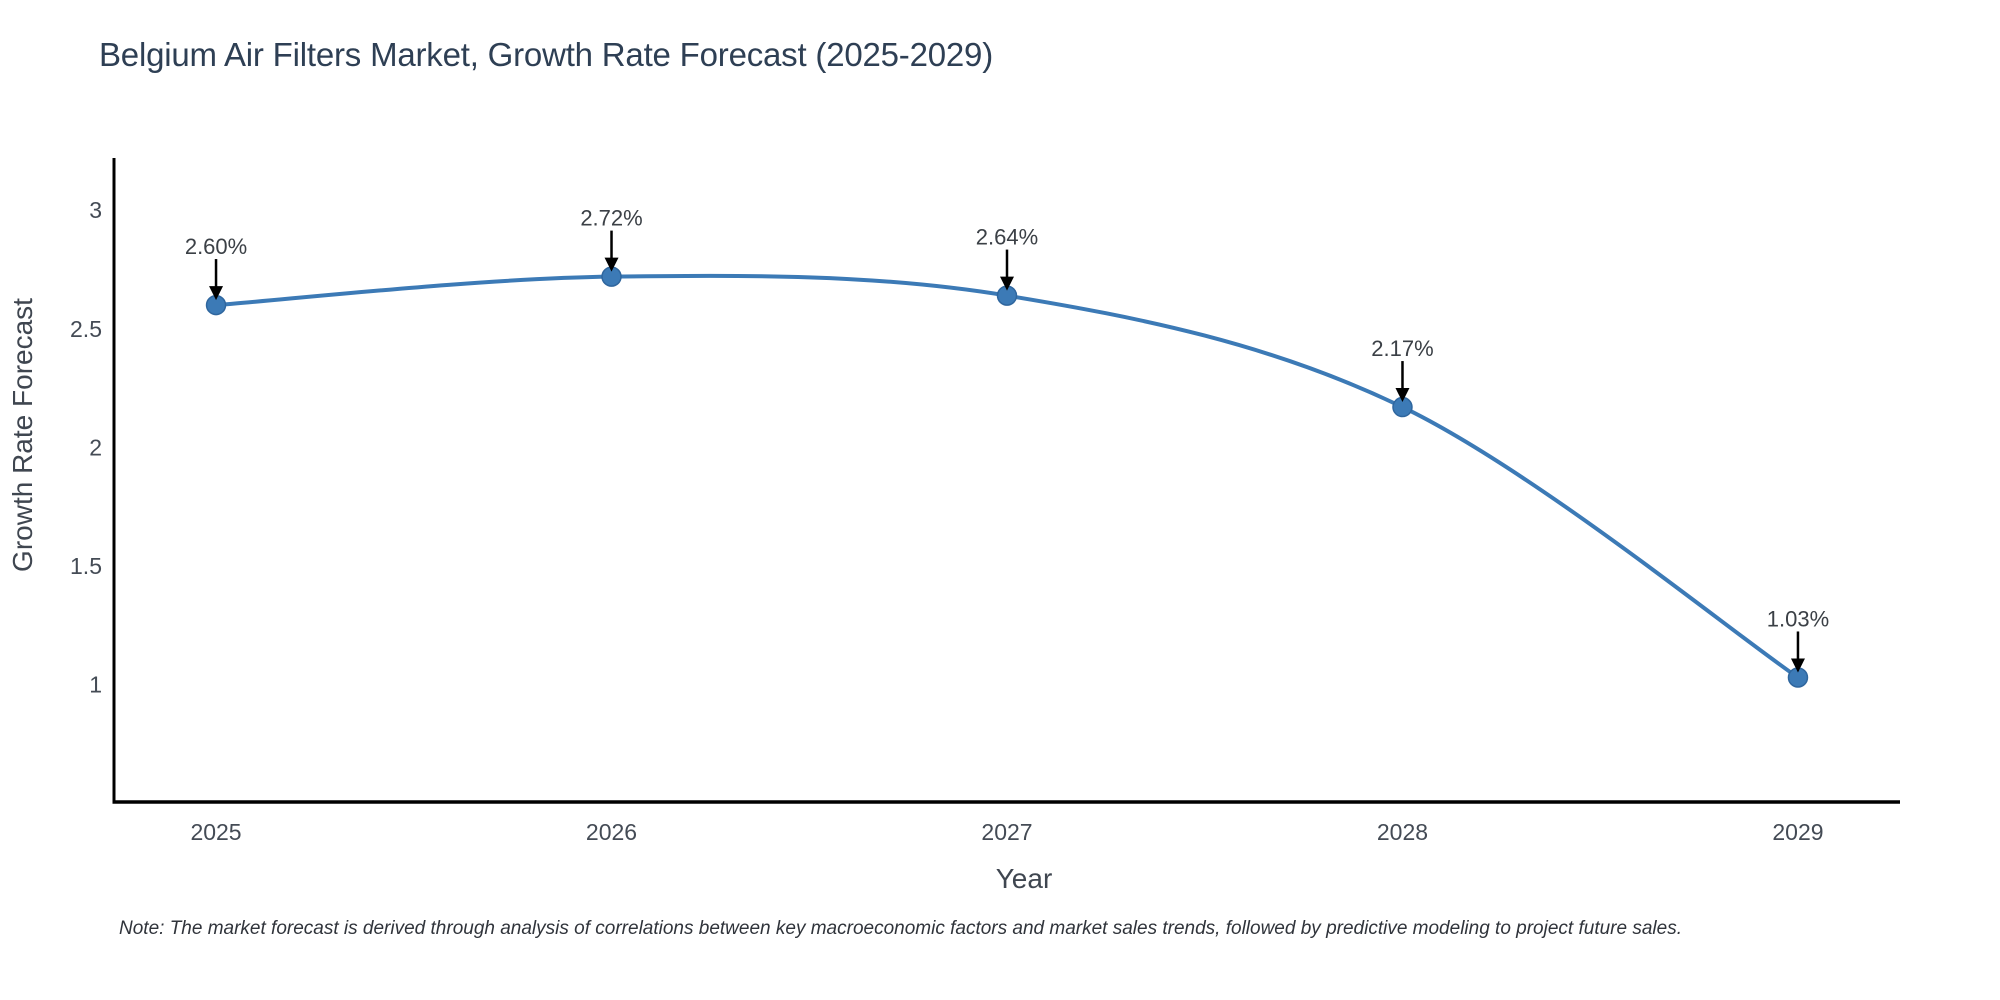 The image size is (2000, 1000). What do you see at coordinates (1798, 618) in the screenshot?
I see `point-value-label-2029: 1.03%` at bounding box center [1798, 618].